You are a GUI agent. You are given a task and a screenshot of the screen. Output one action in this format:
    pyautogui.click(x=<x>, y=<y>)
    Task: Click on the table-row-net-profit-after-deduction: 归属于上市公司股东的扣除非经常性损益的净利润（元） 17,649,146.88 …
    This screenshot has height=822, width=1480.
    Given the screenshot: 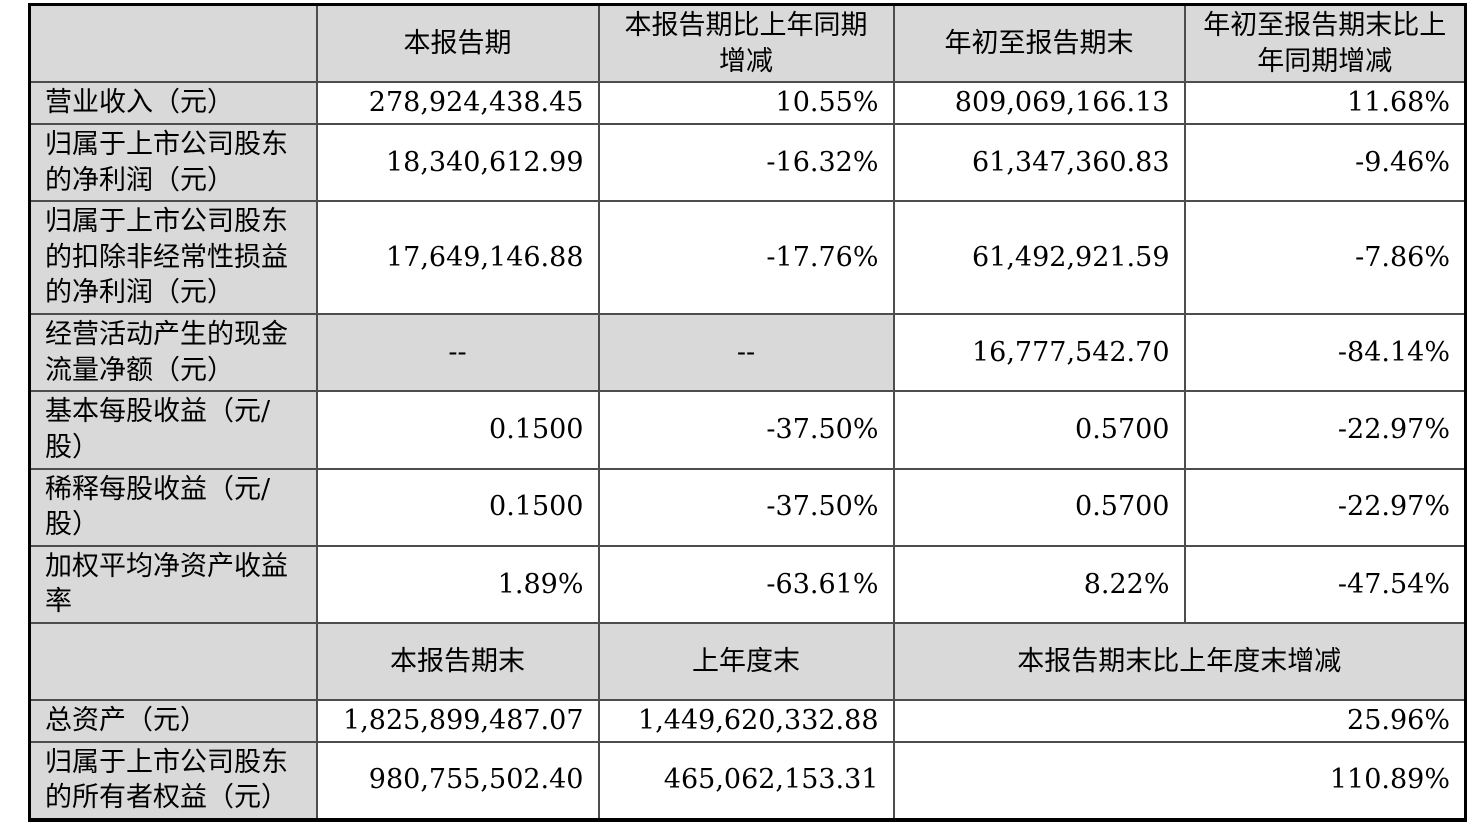 What is the action you would take?
    pyautogui.click(x=747, y=257)
    